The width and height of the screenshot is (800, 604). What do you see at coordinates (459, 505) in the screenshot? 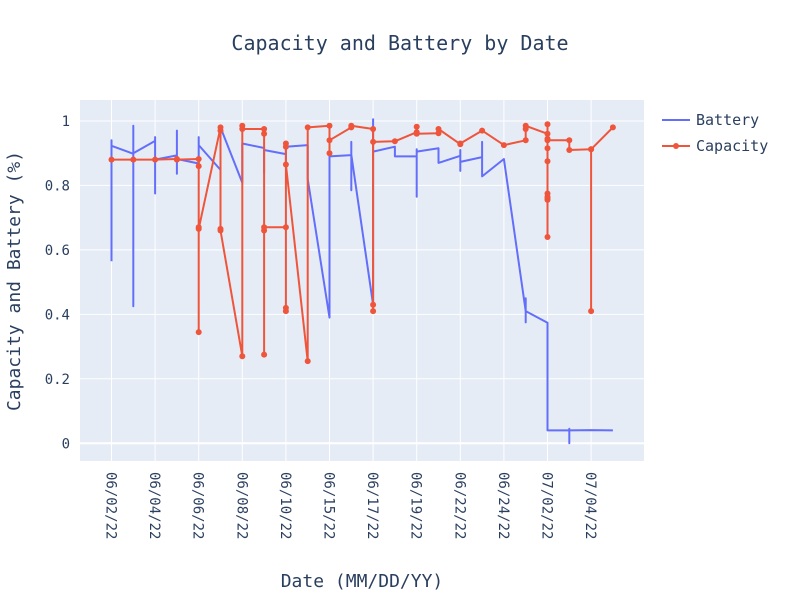
I see `x-tick-label: 06/22/22` at bounding box center [459, 505].